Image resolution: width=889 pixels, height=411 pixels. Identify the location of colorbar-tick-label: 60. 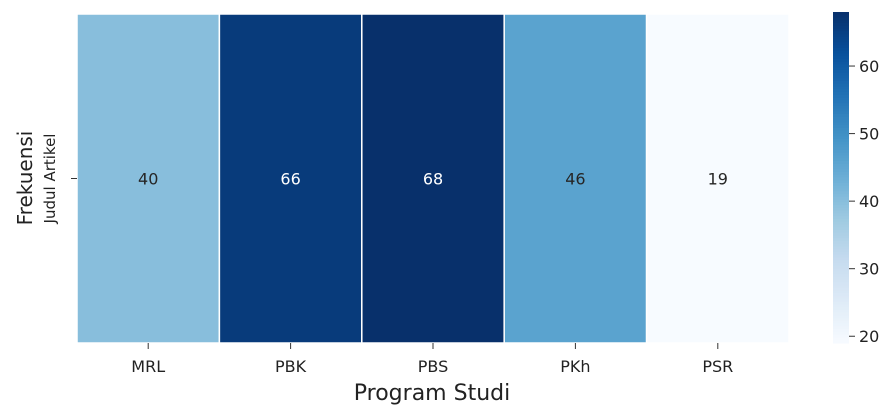
(869, 66).